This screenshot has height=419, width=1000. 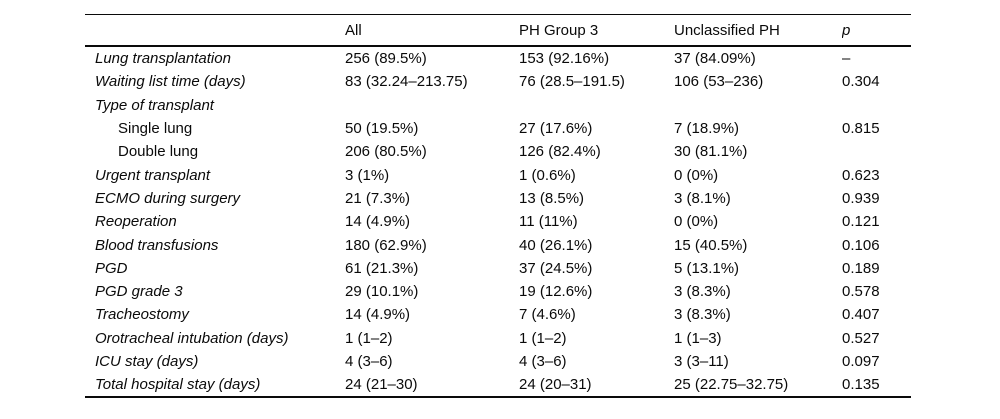 I want to click on cell-ph-group-3: 126 (82.4%), so click(x=560, y=152).